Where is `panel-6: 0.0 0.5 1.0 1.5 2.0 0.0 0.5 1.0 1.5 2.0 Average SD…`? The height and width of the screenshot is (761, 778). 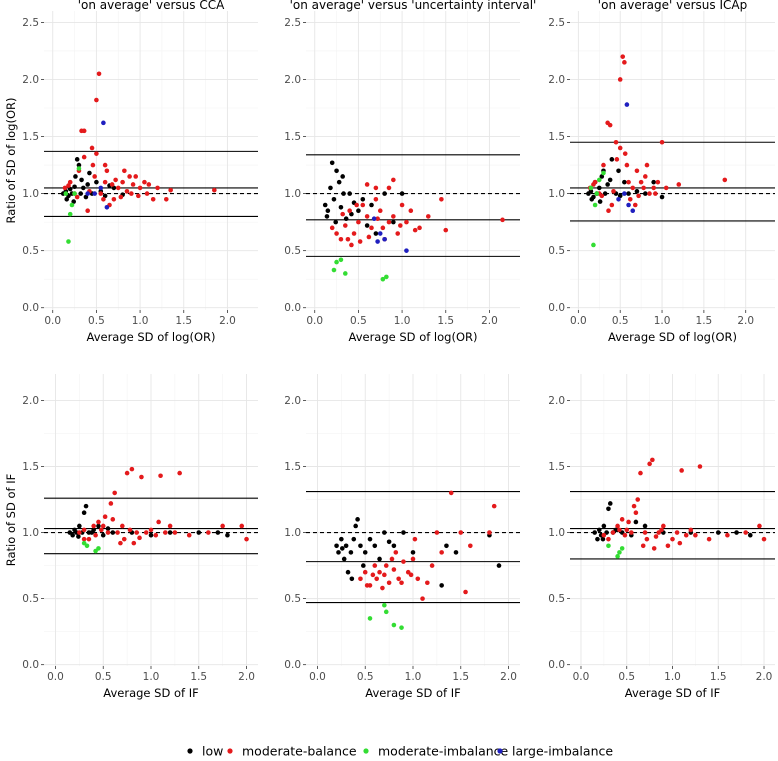 panel-6: 0.0 0.5 1.0 1.5 2.0 0.0 0.5 1.0 1.5 2.0 Average SD… is located at coordinates (661, 537).